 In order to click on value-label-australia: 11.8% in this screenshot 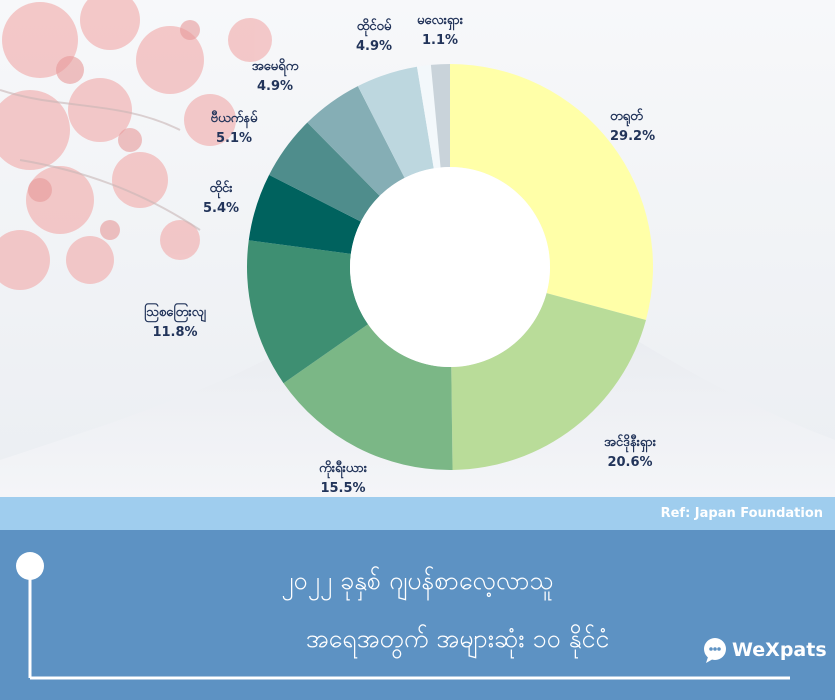, I will do `click(174, 332)`.